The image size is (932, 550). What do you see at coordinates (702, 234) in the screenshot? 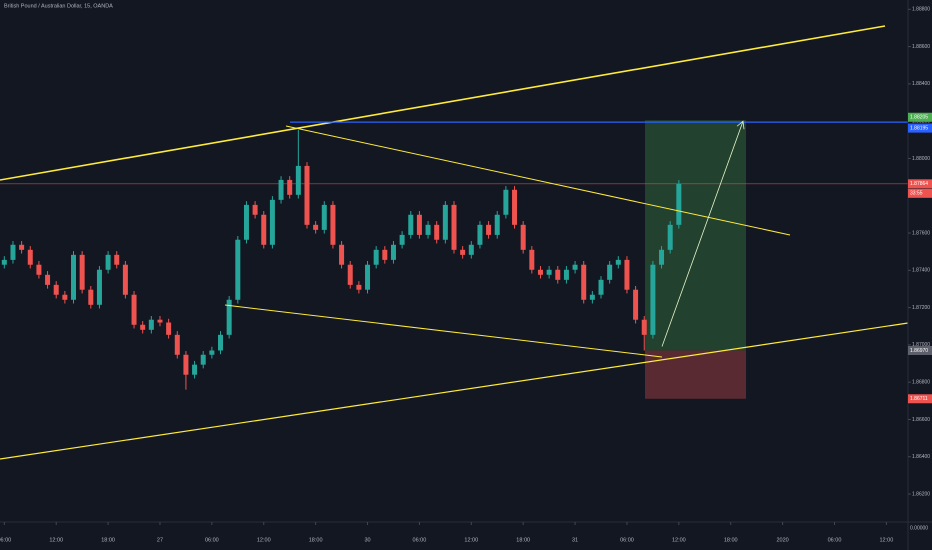
I see `projection-arrow` at bounding box center [702, 234].